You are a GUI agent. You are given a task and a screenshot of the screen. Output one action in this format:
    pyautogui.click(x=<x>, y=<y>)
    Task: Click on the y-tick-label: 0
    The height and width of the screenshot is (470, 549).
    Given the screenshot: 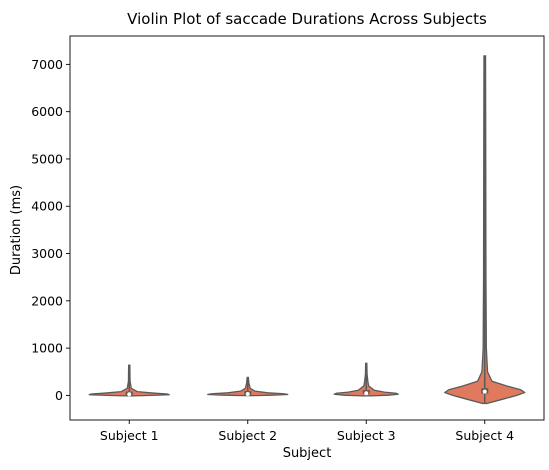 What is the action you would take?
    pyautogui.click(x=59, y=395)
    